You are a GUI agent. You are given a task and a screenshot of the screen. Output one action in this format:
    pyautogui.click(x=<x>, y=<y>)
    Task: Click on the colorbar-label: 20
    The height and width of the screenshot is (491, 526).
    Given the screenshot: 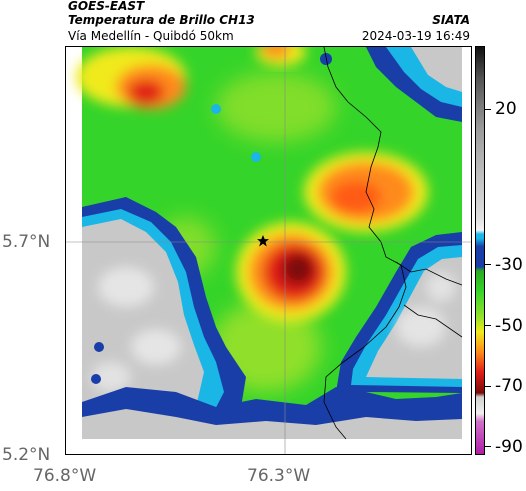 What is the action you would take?
    pyautogui.click(x=506, y=109)
    